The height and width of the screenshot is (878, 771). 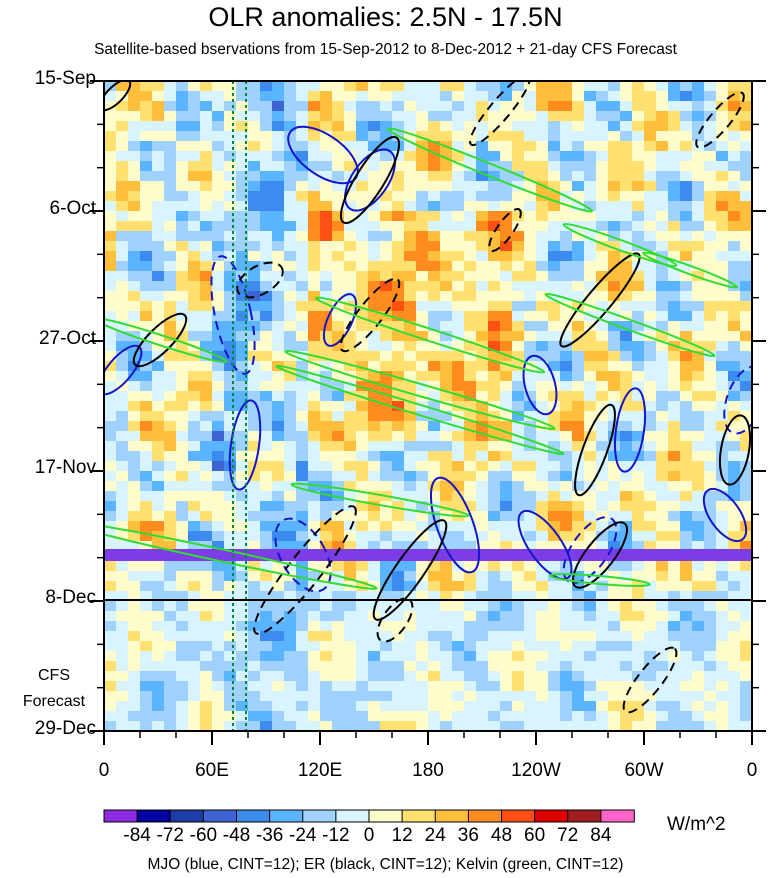 I want to click on x-tick-label-5: 60W, so click(x=644, y=770).